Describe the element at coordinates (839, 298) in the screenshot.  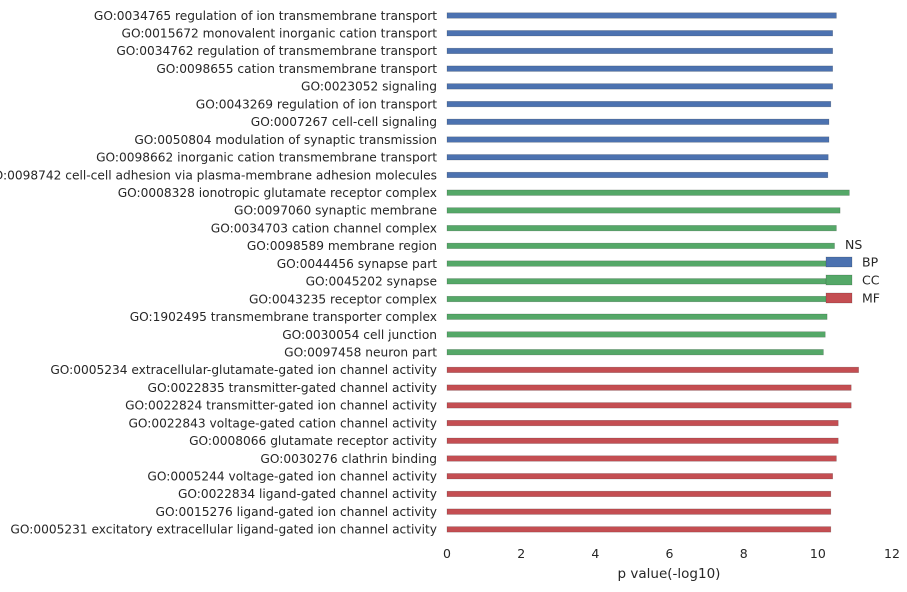
I see `legend-swatch-mf` at that location.